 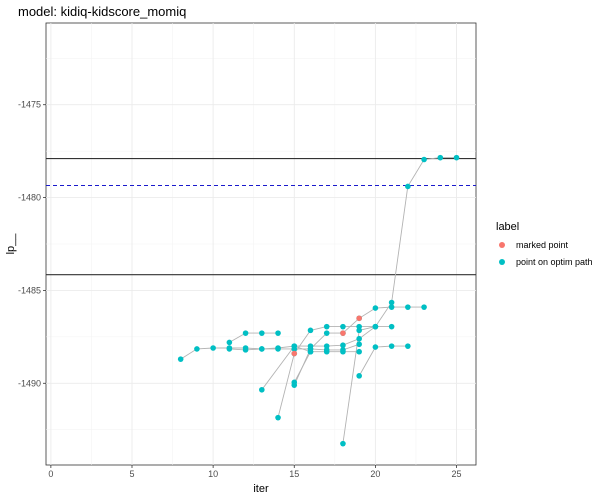 I want to click on chart-title: model: kidiq-kidscore_momiq, so click(x=102, y=11).